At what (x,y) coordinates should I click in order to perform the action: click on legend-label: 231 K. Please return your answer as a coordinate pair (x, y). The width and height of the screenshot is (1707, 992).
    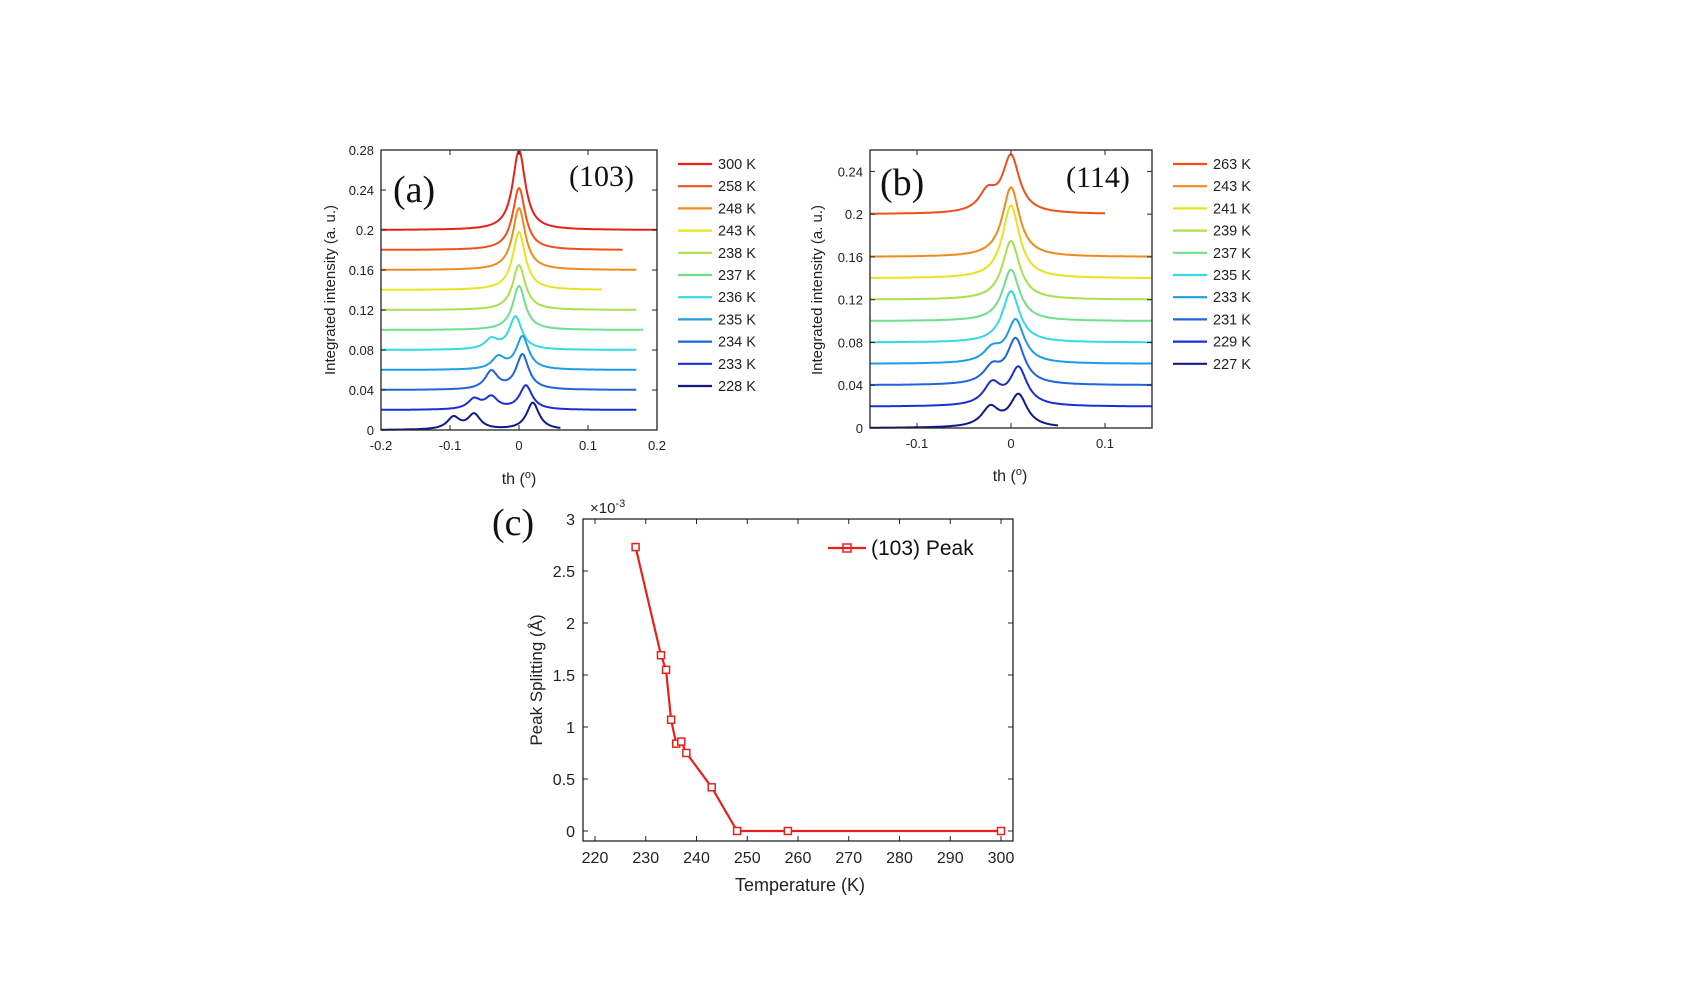
    Looking at the image, I should click on (1232, 320).